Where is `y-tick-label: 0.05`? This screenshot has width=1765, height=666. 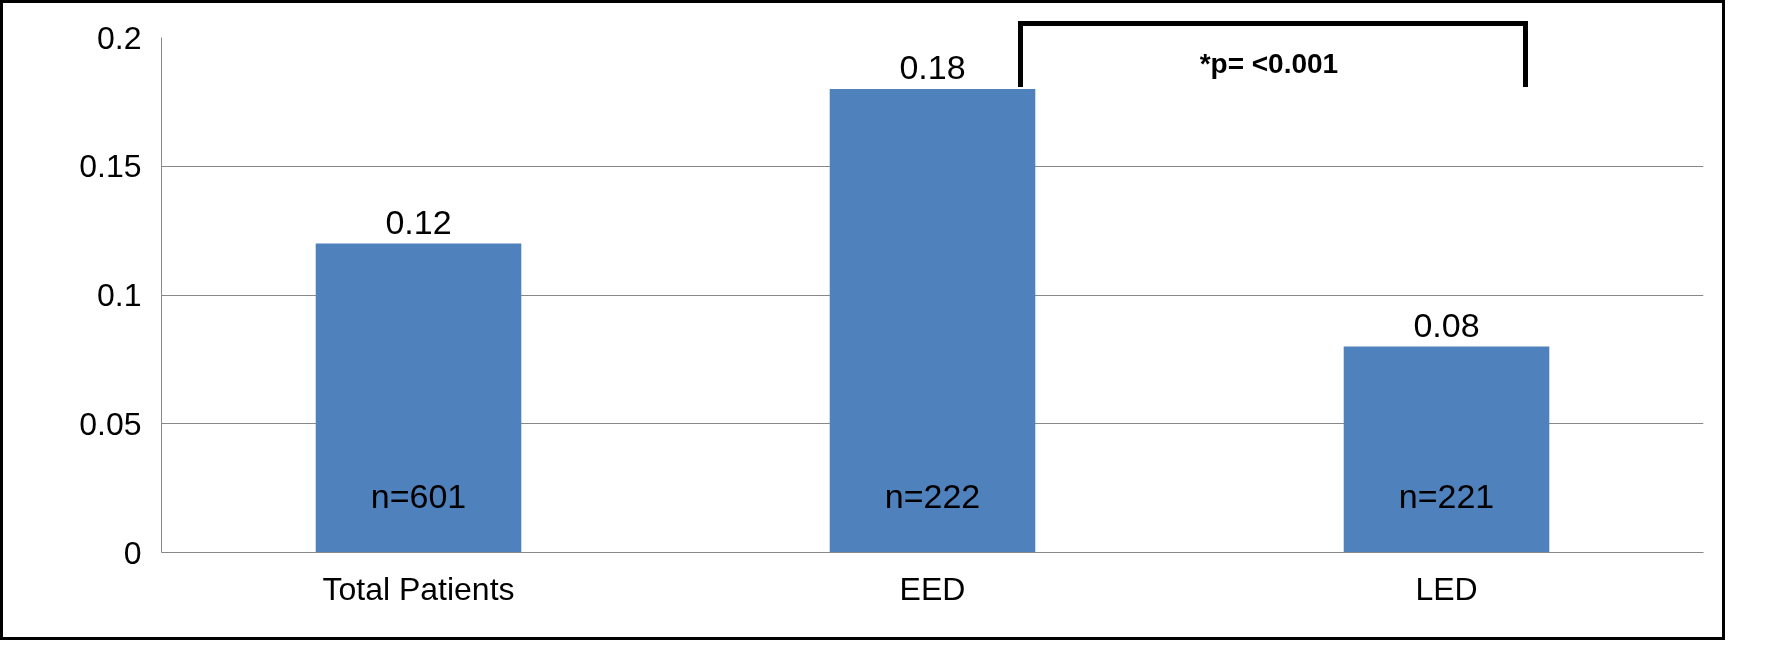
y-tick-label: 0.05 is located at coordinates (110, 423).